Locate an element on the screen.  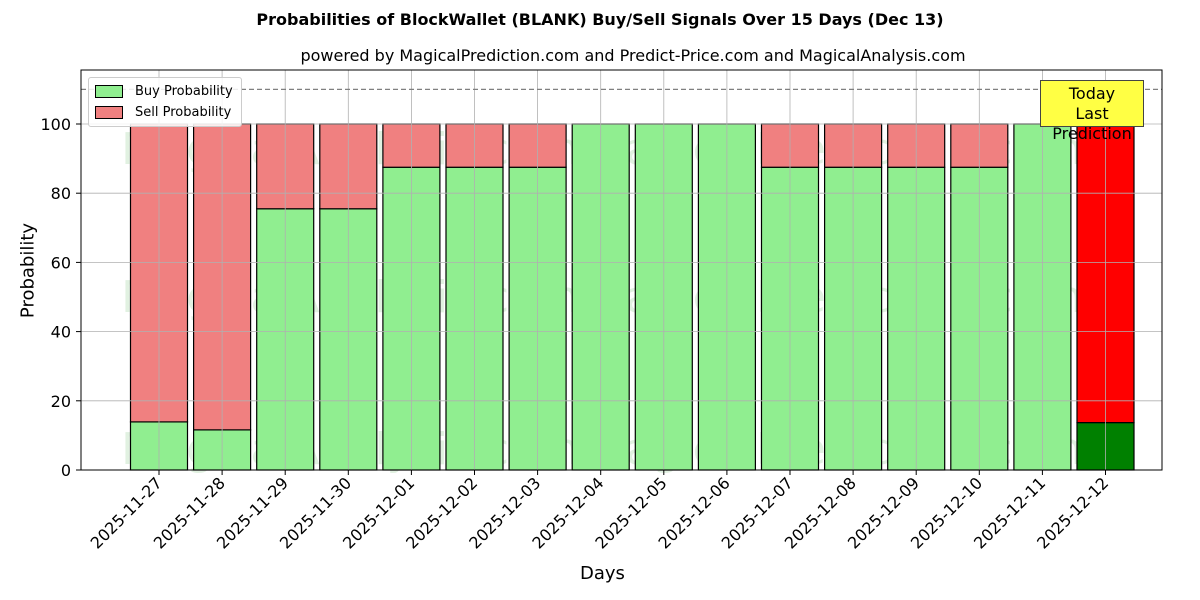
y-tick-label: 100 is located at coordinates (55, 124).